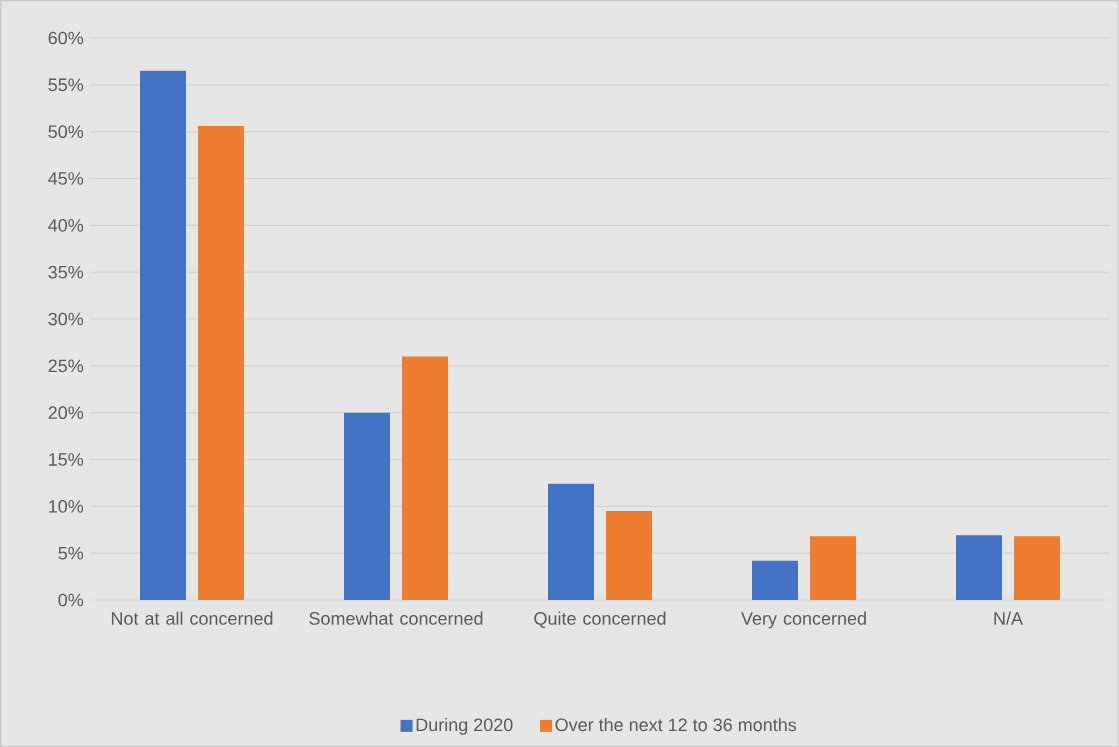 The image size is (1119, 747). Describe the element at coordinates (600, 620) in the screenshot. I see `x-tick-label: Quite concerned` at that location.